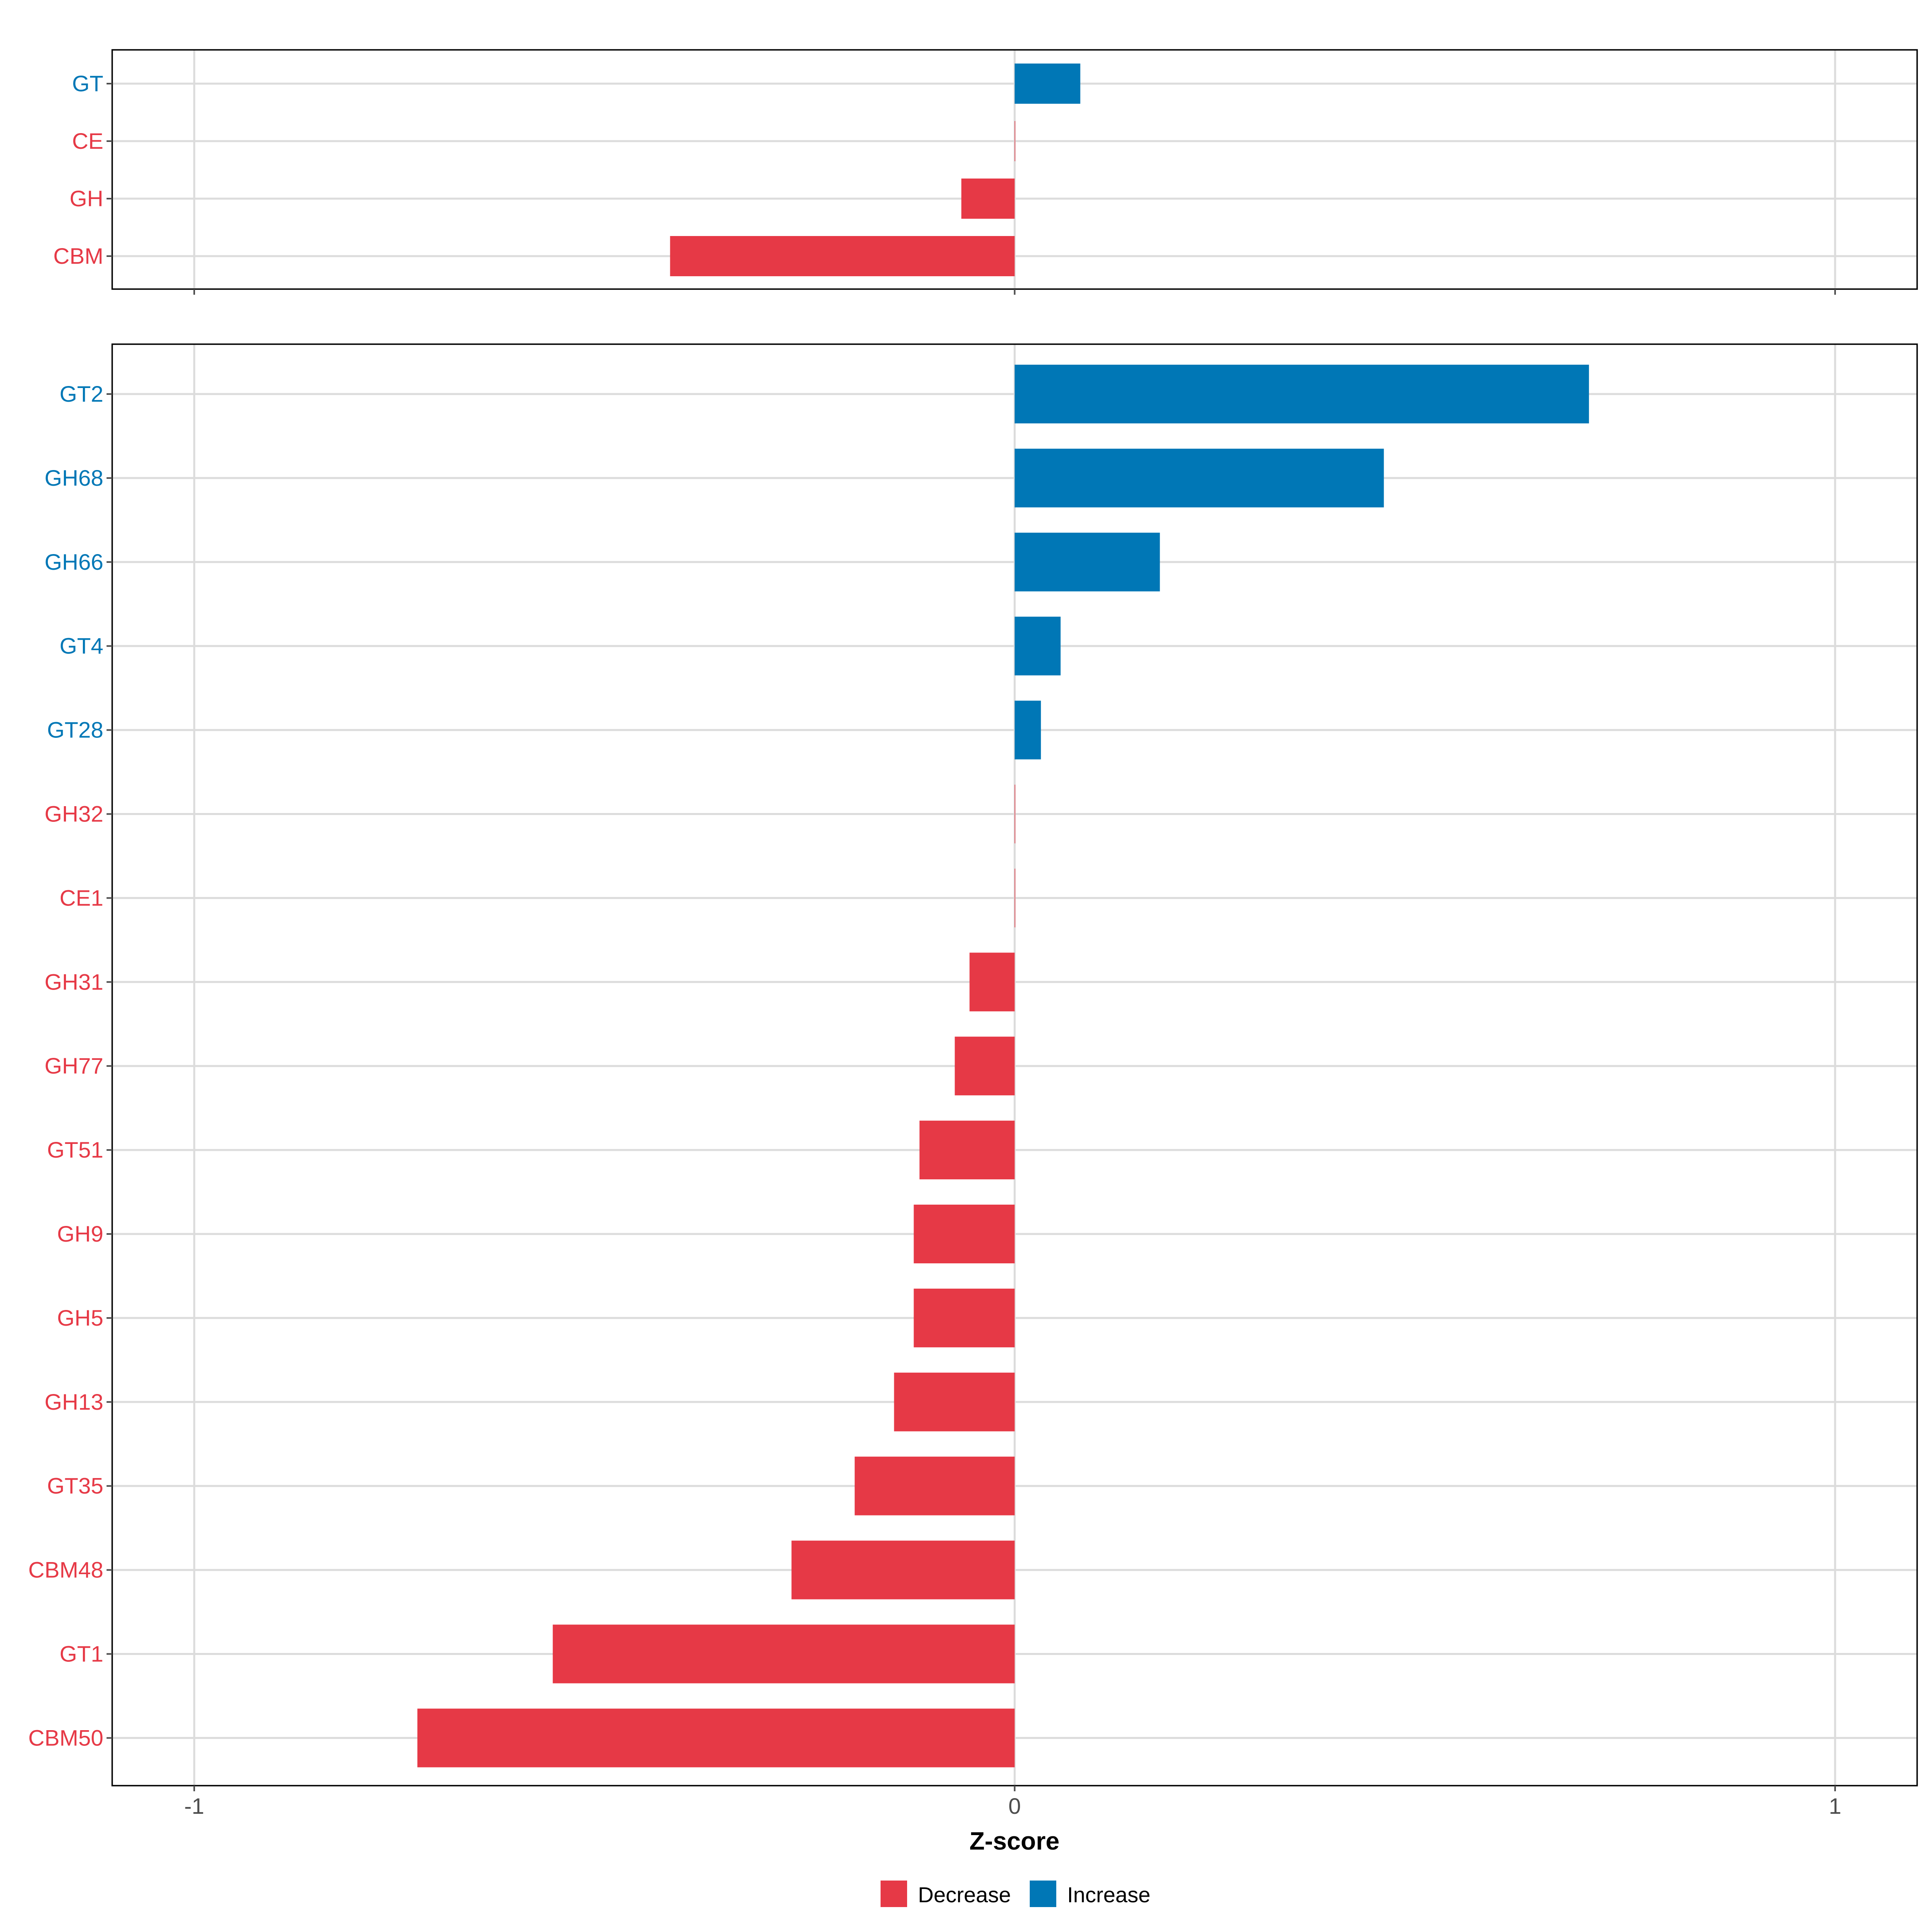 The height and width of the screenshot is (1932, 1930). Describe the element at coordinates (1027, 730) in the screenshot. I see `bar-gt28` at that location.